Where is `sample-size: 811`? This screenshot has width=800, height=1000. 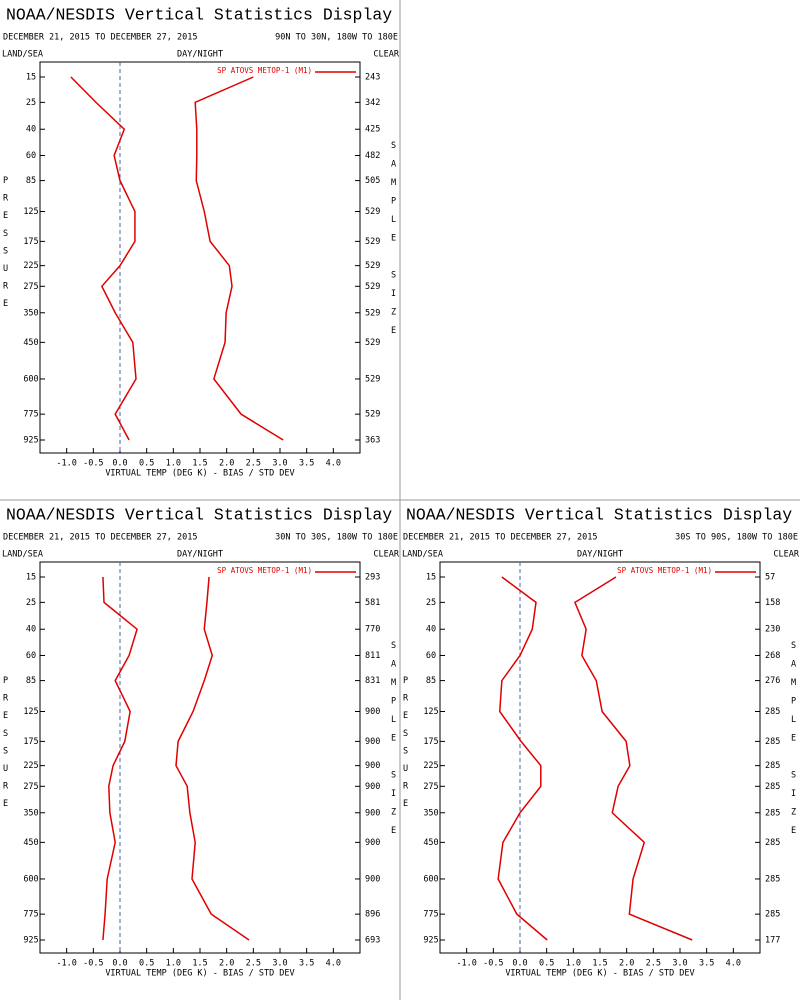
sample-size: 811 is located at coordinates (372, 656).